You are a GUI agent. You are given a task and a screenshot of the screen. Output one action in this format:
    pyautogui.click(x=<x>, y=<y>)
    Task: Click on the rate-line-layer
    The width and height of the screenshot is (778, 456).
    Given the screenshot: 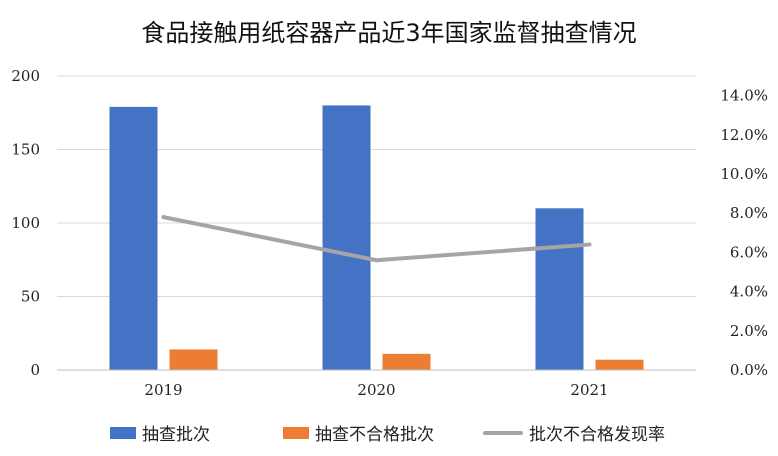 What is the action you would take?
    pyautogui.click(x=376, y=239)
    